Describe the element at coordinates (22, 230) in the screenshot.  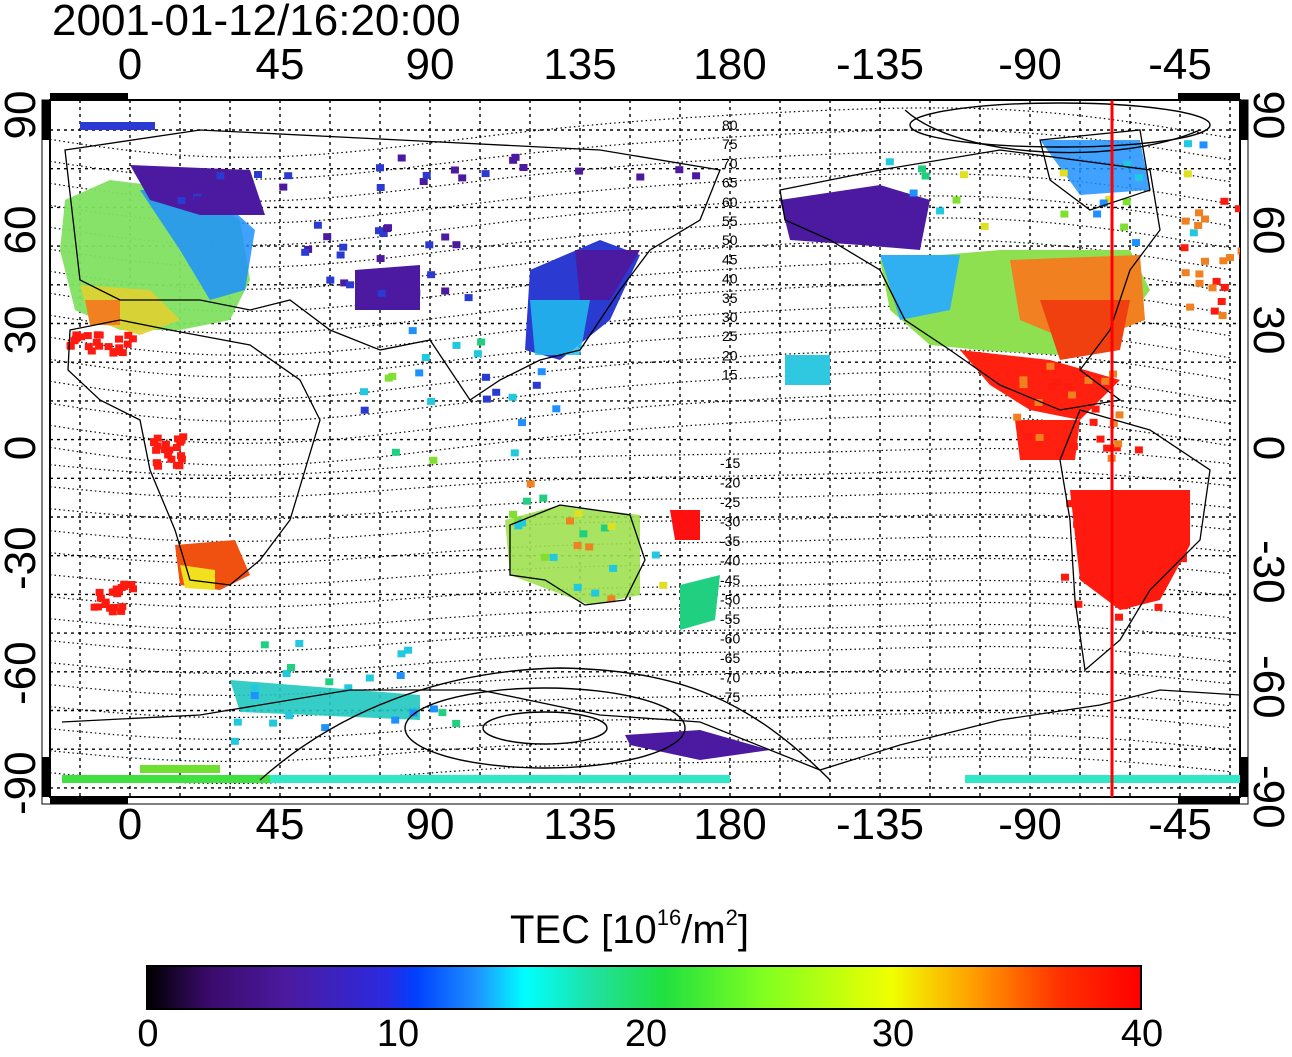
I see `lat-tick-left: 60` at that location.